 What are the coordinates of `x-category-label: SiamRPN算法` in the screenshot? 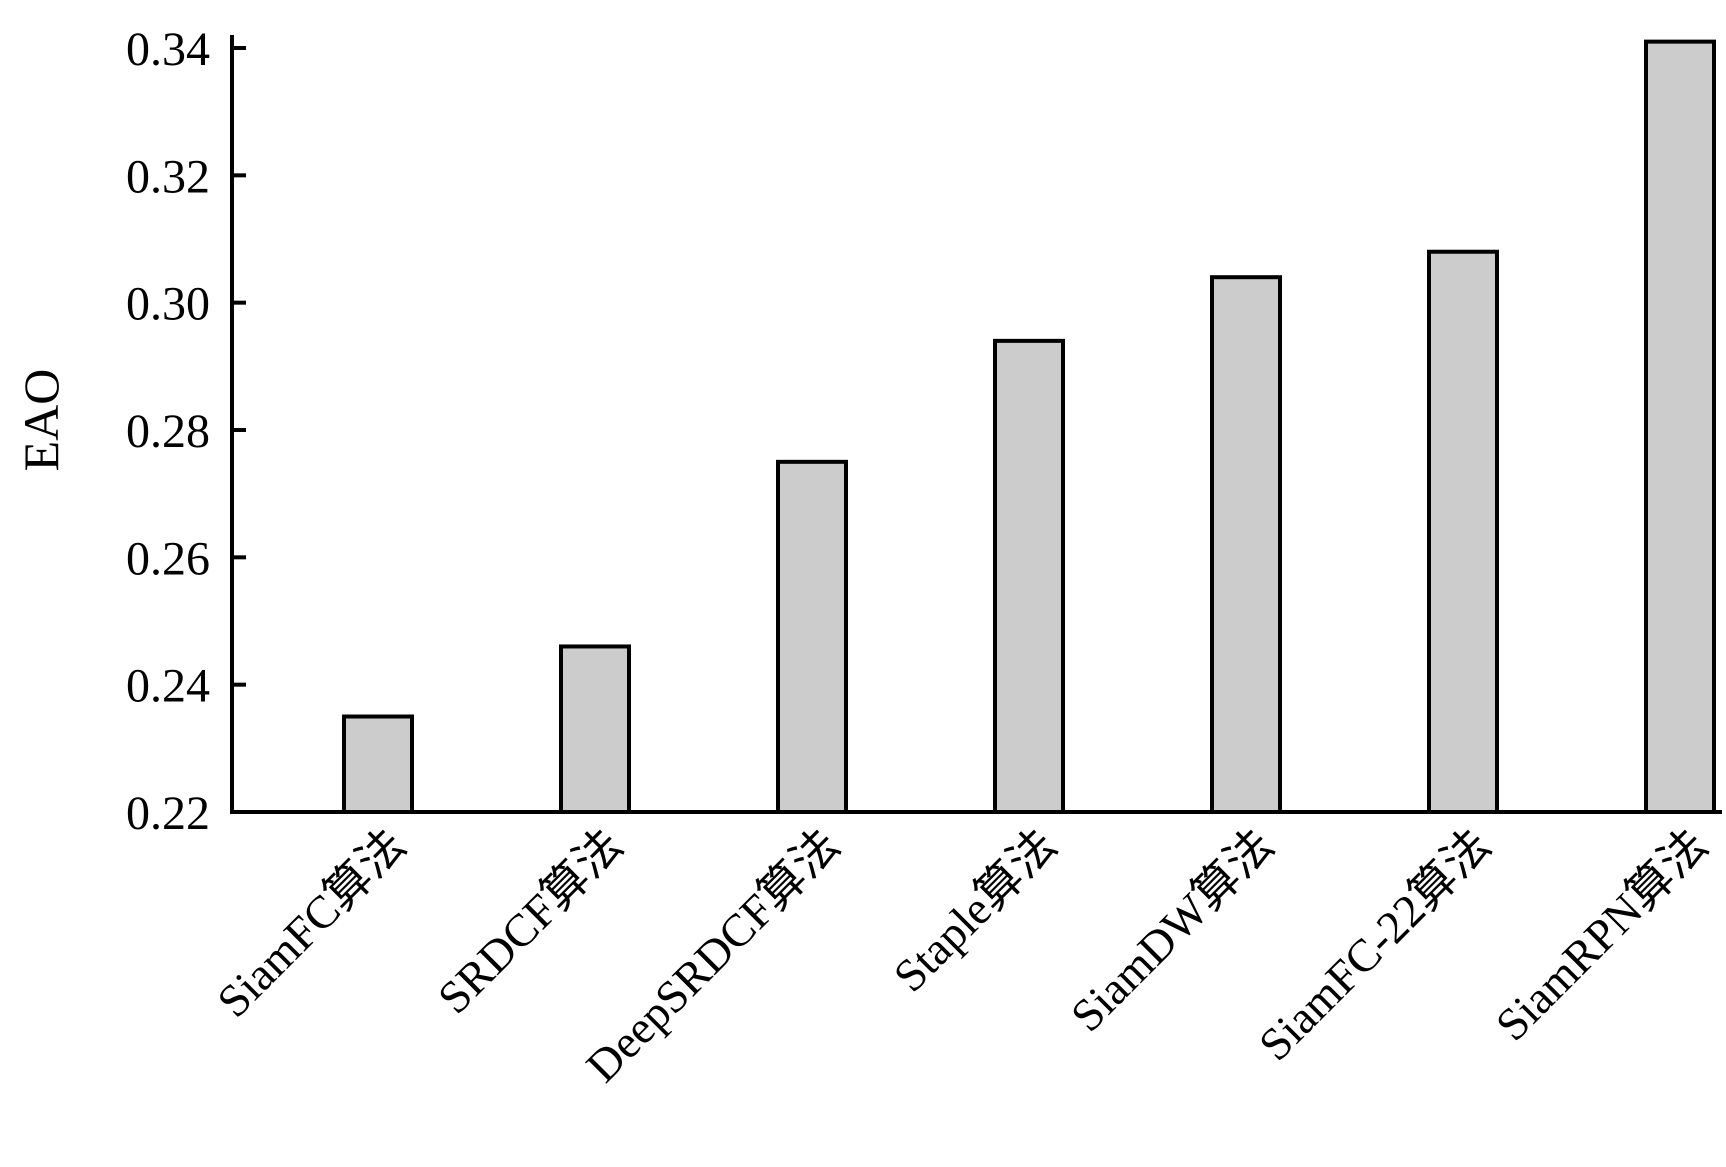 It's located at (1601, 934).